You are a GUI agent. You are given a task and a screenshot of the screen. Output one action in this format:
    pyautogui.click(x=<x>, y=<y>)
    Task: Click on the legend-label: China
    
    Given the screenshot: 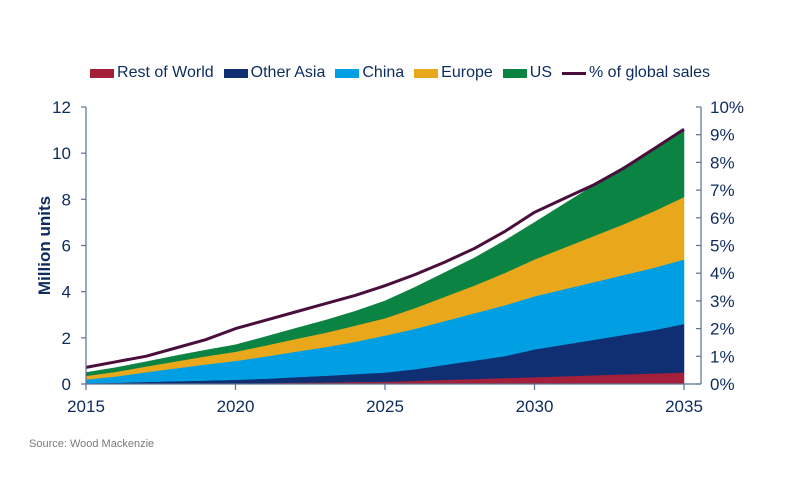 What is the action you would take?
    pyautogui.click(x=383, y=72)
    